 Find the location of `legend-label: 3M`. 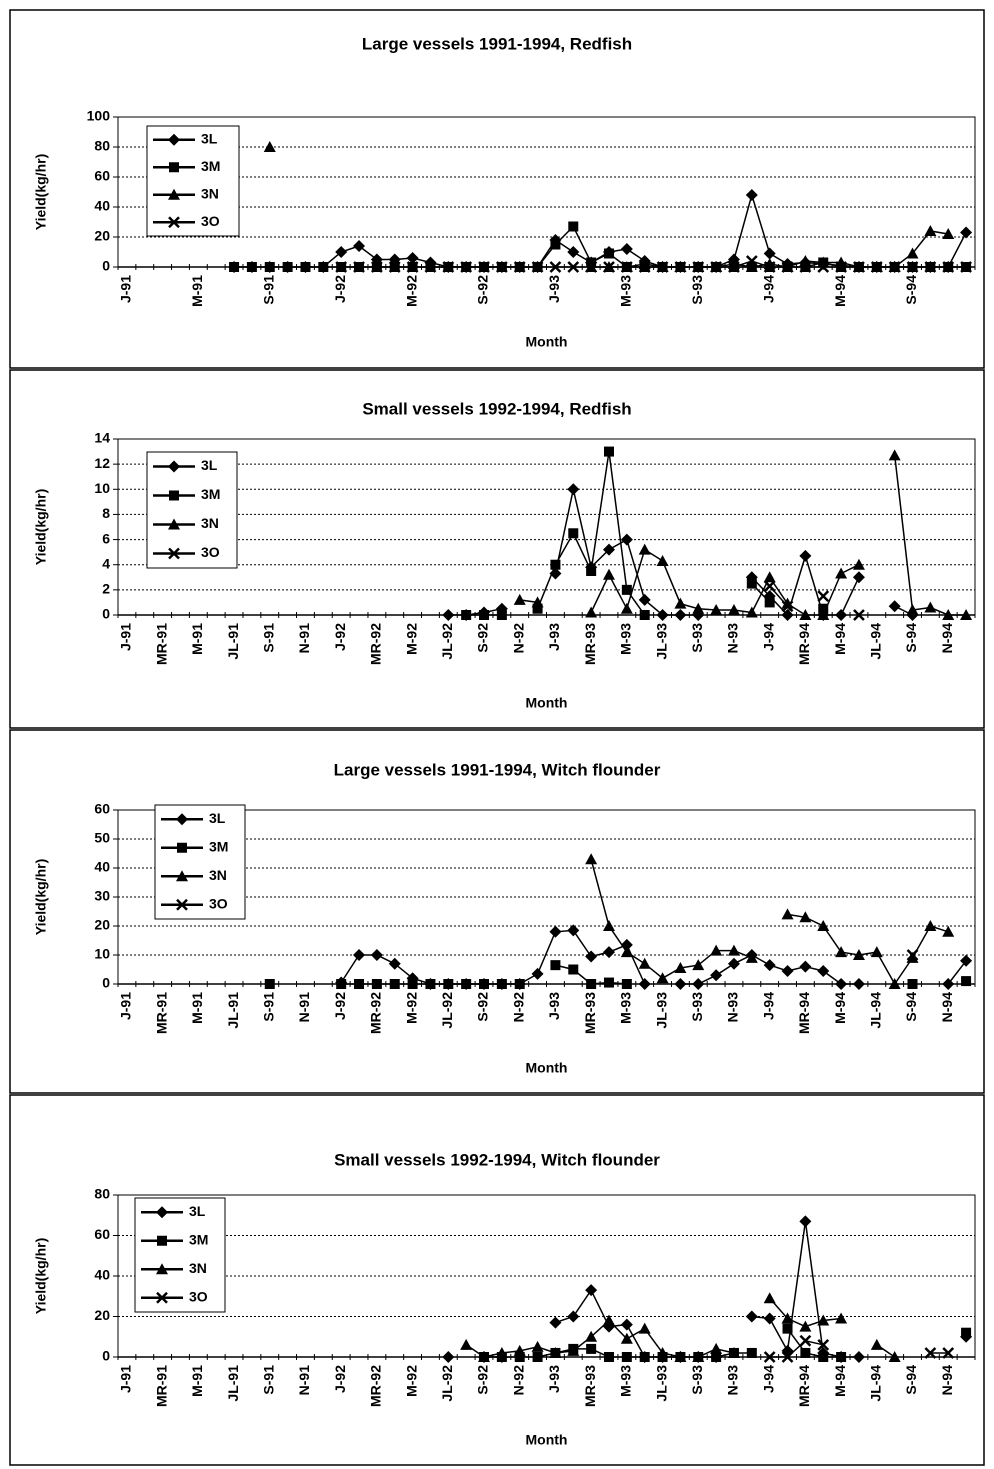

legend-label: 3M is located at coordinates (198, 1239).